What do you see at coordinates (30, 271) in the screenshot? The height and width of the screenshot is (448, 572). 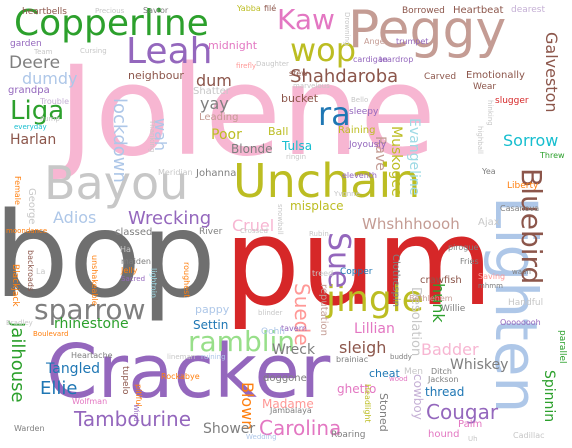 I see `word-backroads: backroads` at bounding box center [30, 271].